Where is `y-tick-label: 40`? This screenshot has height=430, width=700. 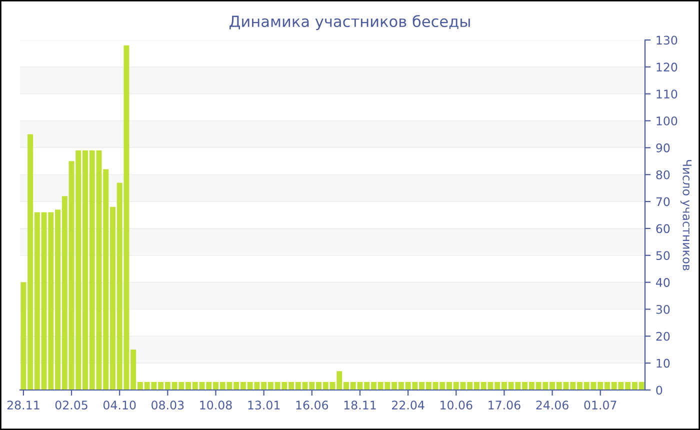 y-tick-label: 40 is located at coordinates (663, 282).